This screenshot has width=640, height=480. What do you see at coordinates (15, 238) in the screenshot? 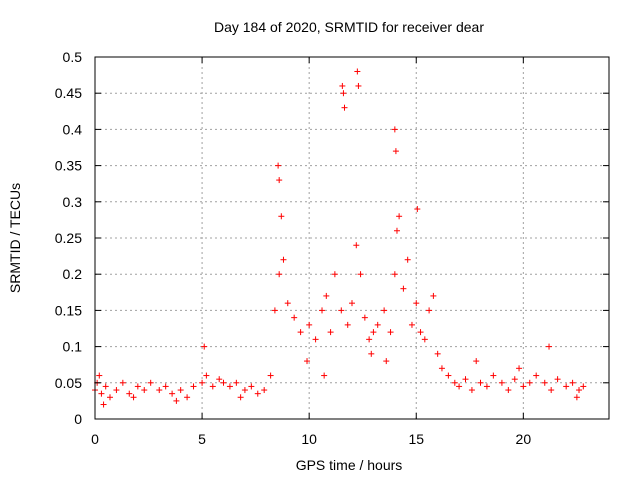
I see `y-axis-label: SRMTID / TECUs` at bounding box center [15, 238].